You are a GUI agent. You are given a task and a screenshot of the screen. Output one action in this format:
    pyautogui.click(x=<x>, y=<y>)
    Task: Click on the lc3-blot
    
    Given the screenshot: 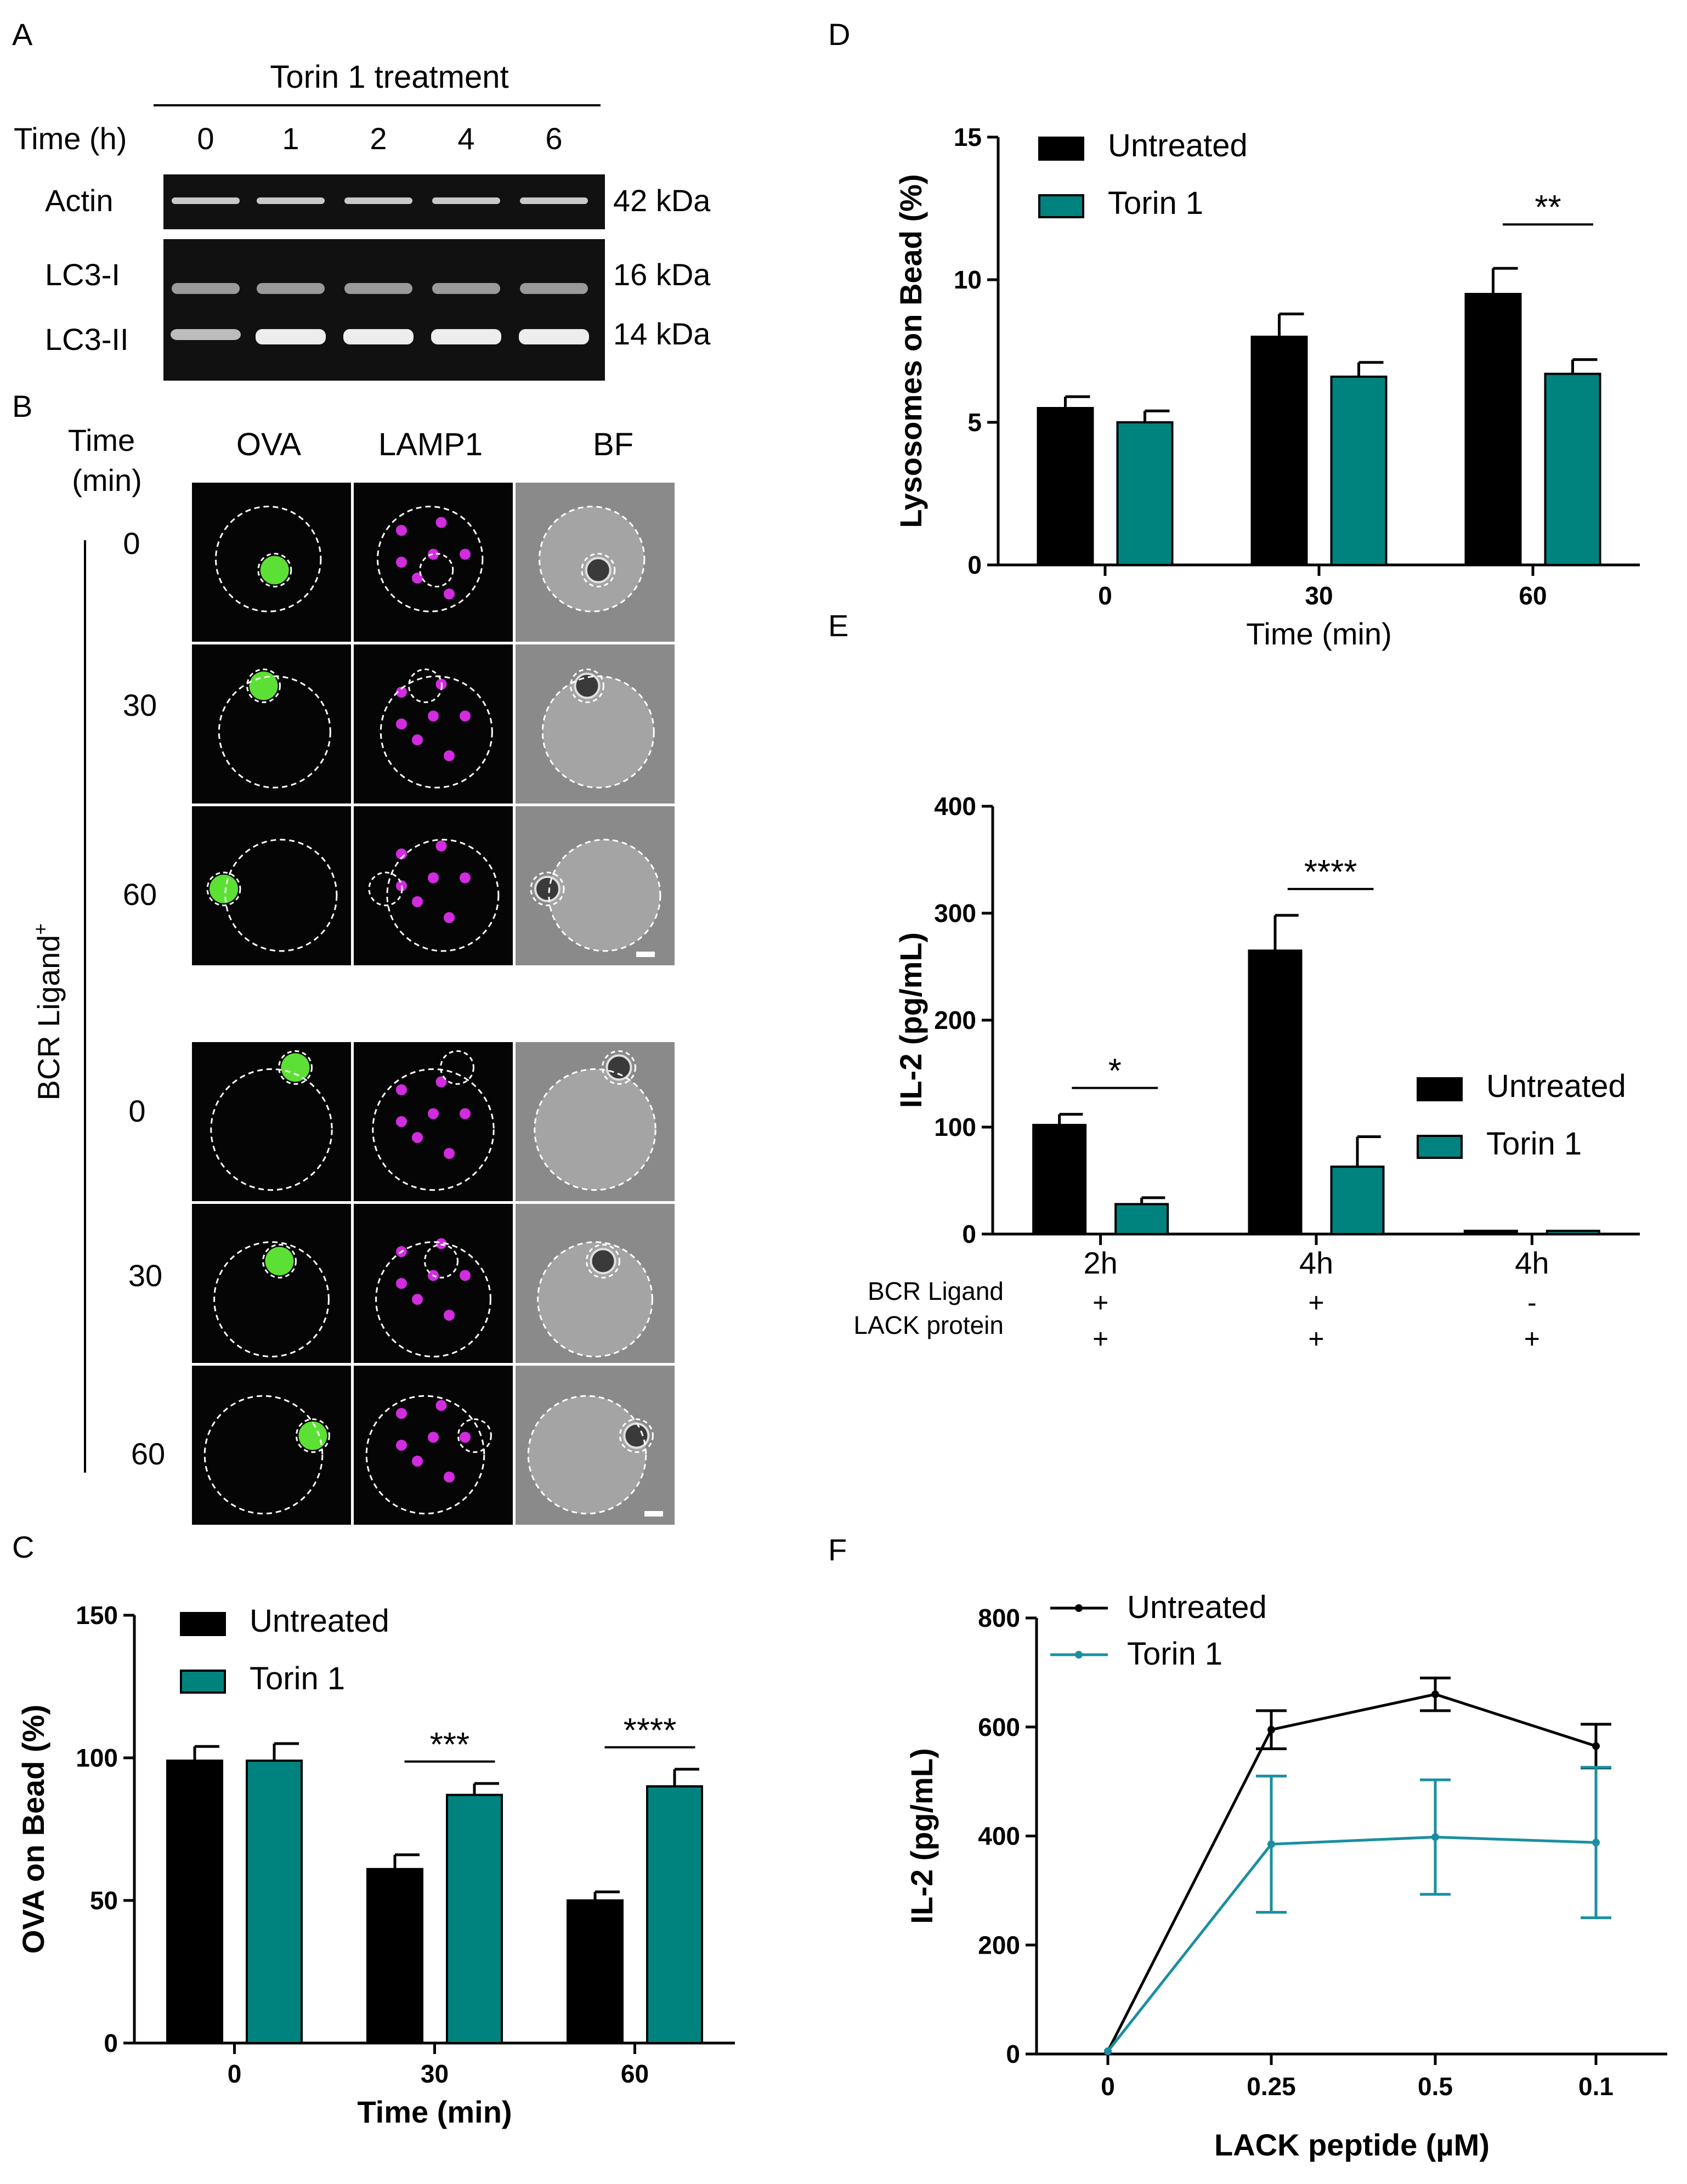 What is the action you would take?
    pyautogui.click(x=384, y=310)
    